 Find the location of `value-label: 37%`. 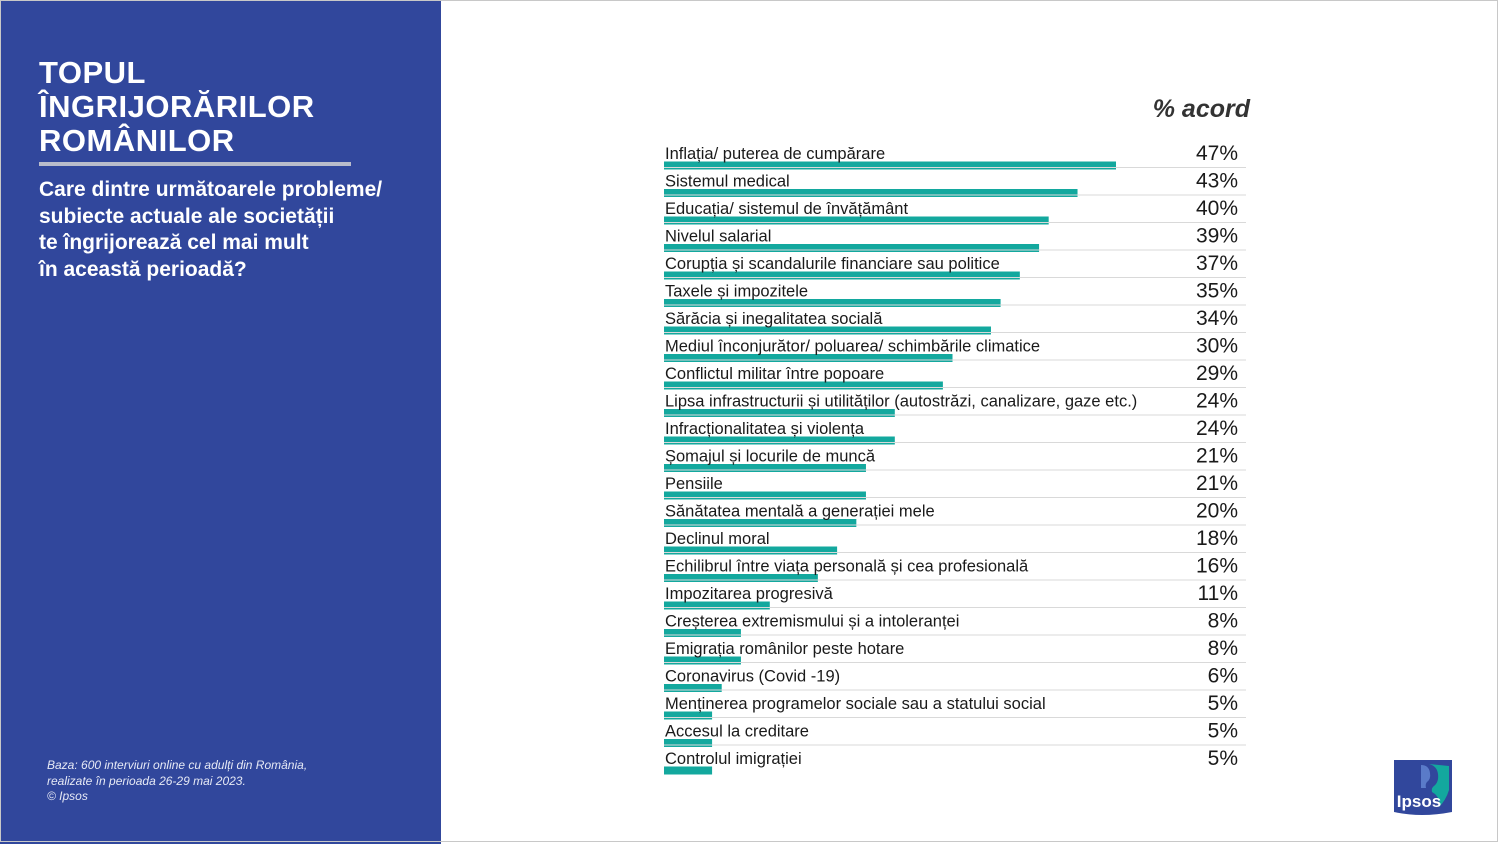

value-label: 37% is located at coordinates (1217, 263).